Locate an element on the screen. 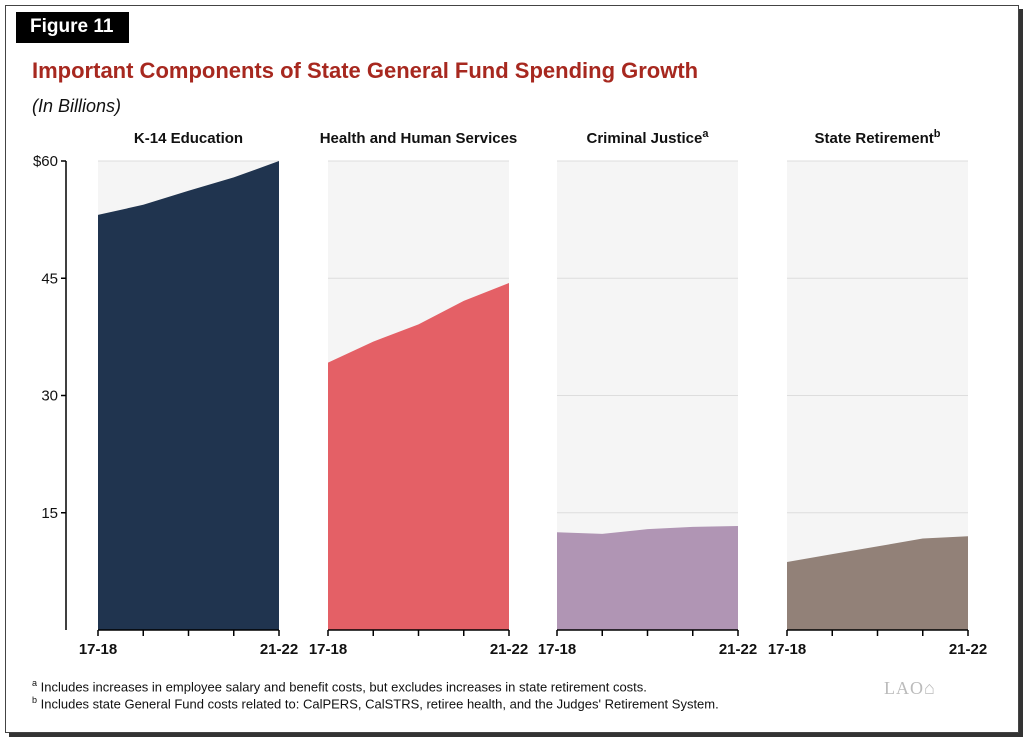 The image size is (1028, 742). lao-logo: LAO⌂ is located at coordinates (910, 688).